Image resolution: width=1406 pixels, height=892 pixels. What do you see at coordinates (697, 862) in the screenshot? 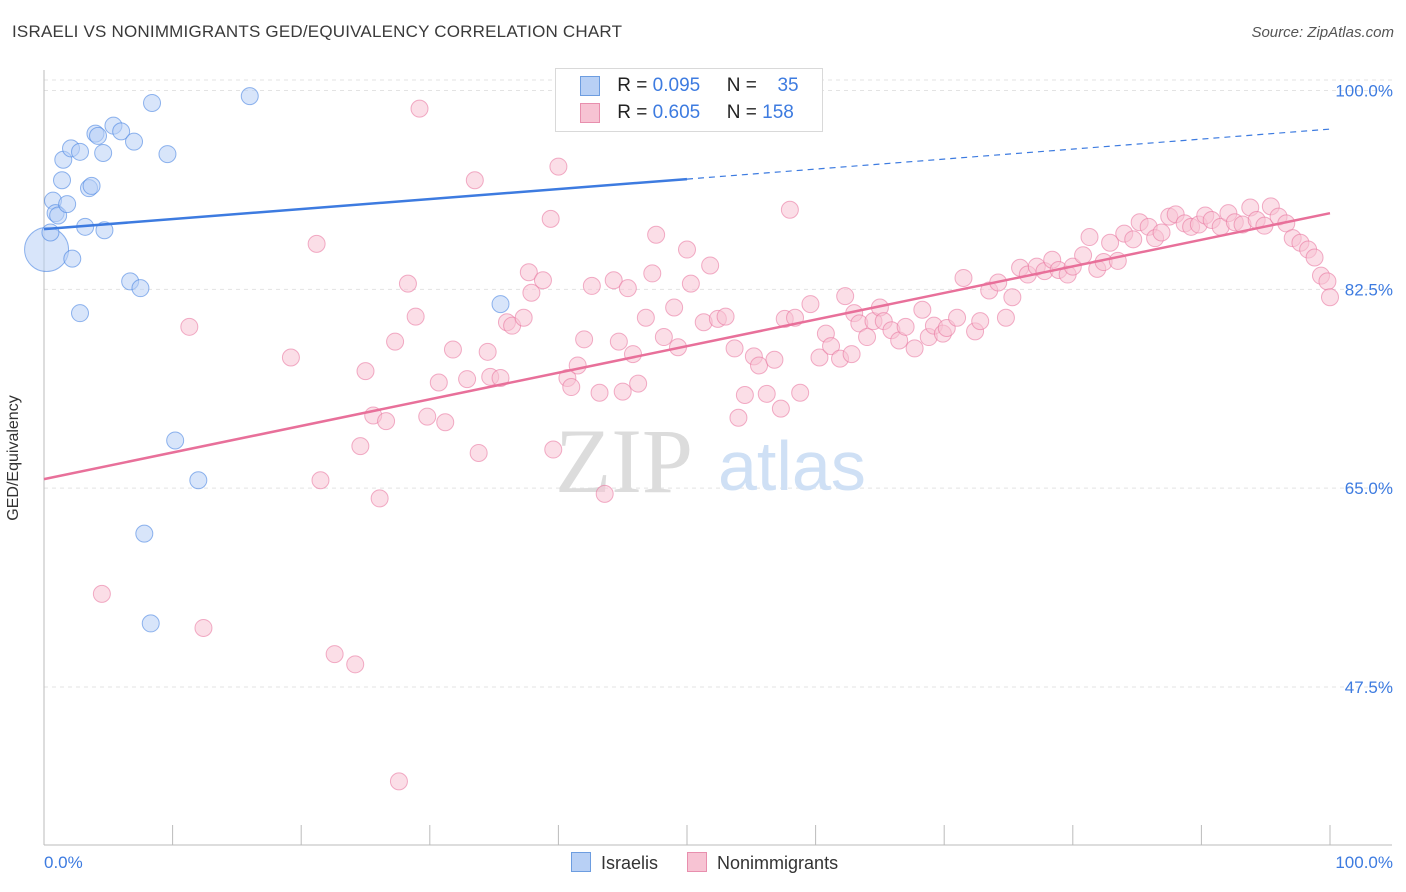
I see `series-swatch-nonimmigrants` at bounding box center [697, 862].